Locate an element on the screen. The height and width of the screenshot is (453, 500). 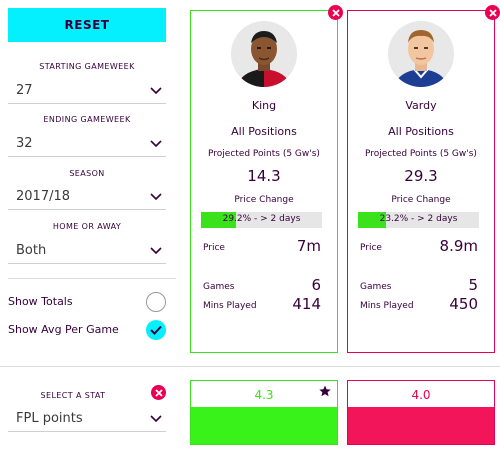
season-label: SEASON is located at coordinates (87, 173).